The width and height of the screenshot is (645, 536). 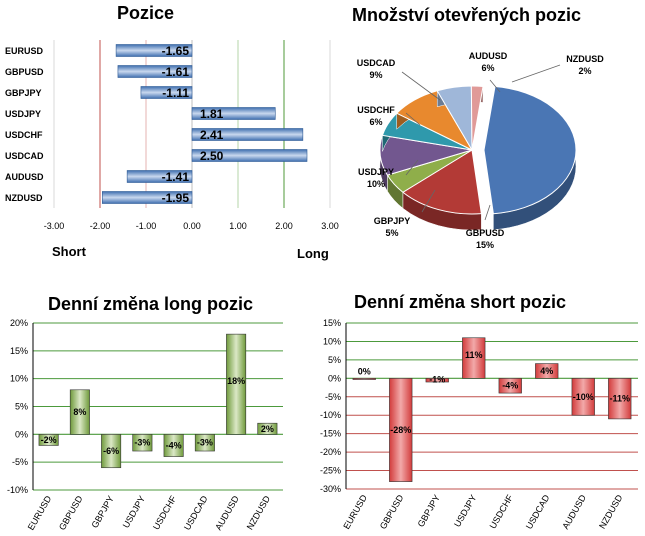 What do you see at coordinates (474, 355) in the screenshot?
I see `data-label: 11%` at bounding box center [474, 355].